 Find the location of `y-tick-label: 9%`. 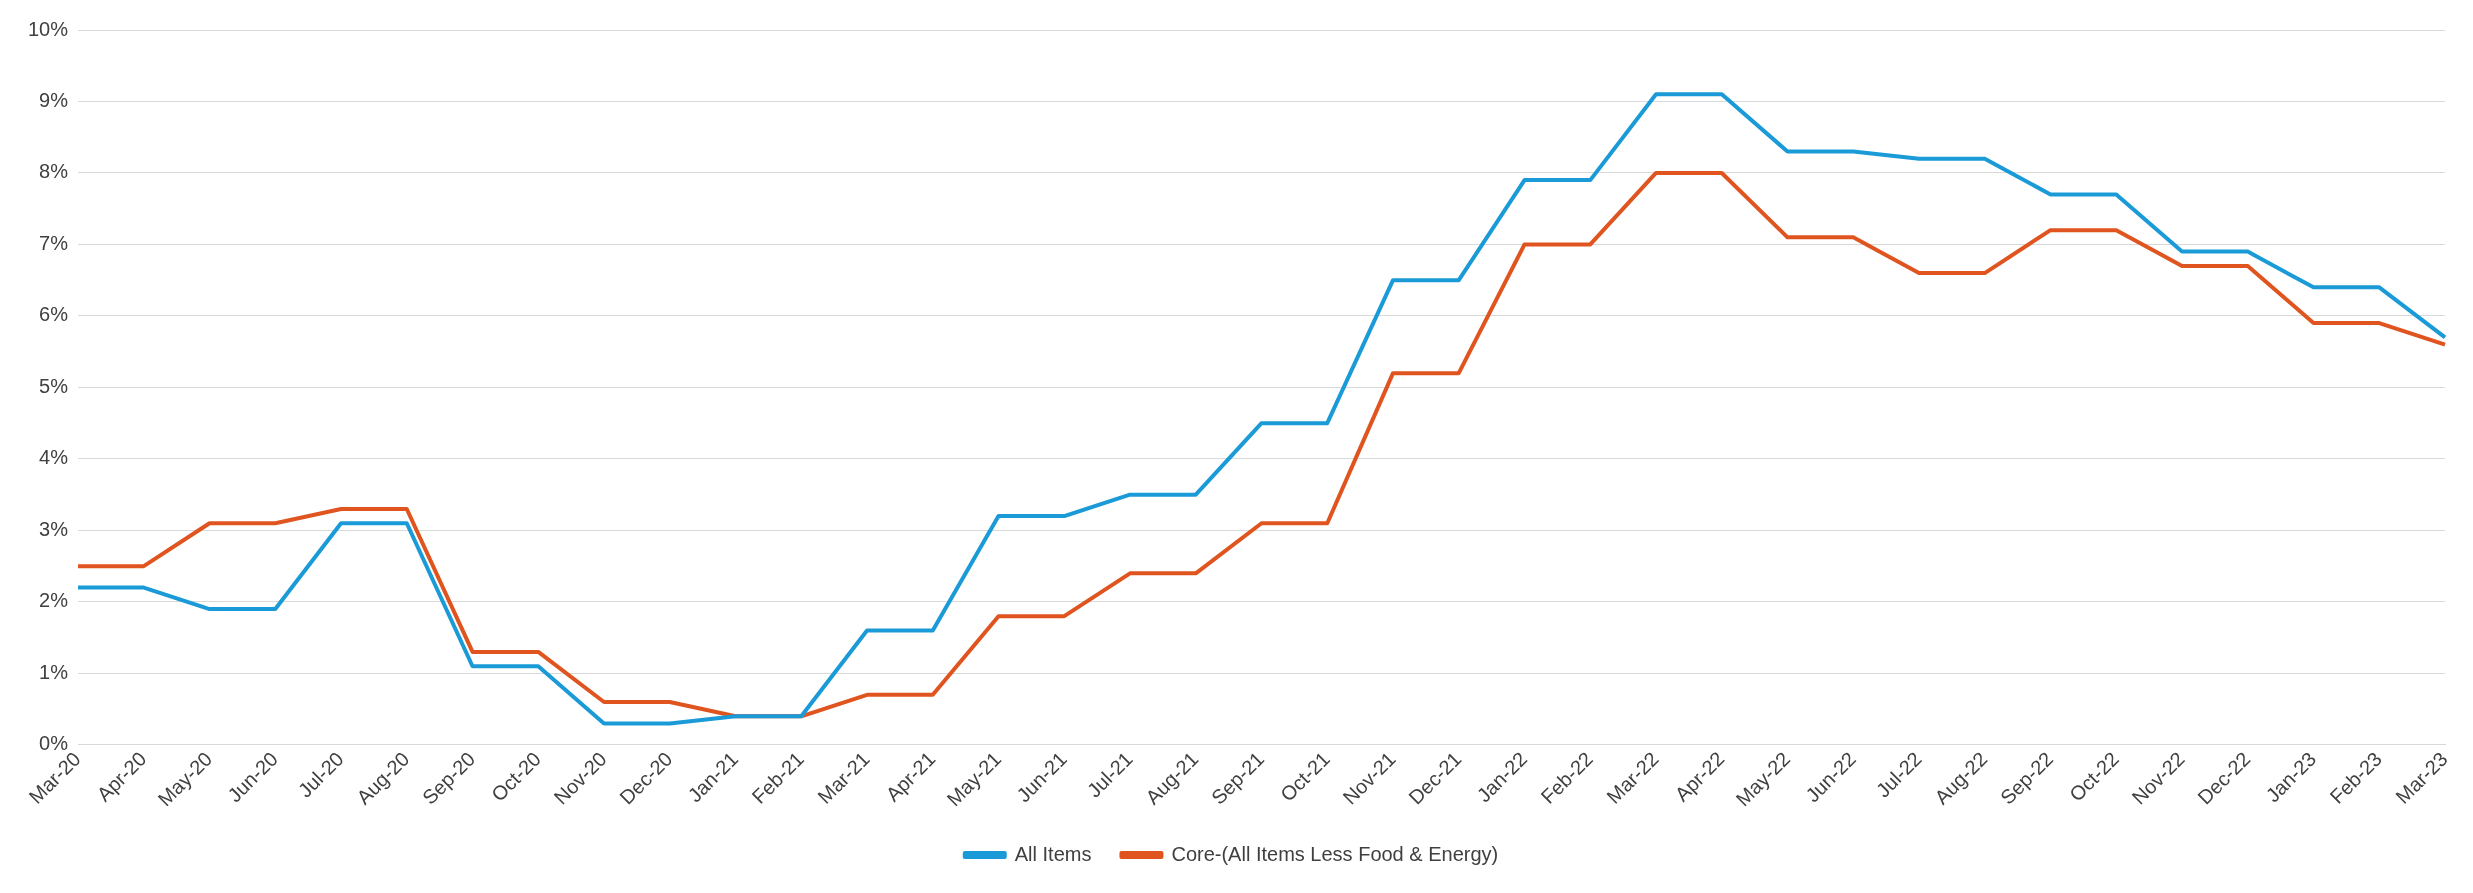

y-tick-label: 9% is located at coordinates (54, 100).